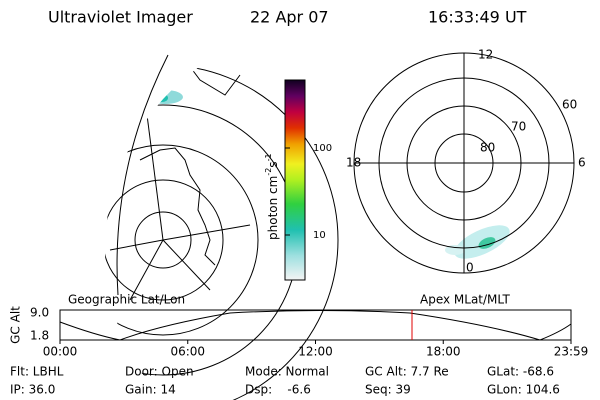 The image size is (600, 400). What do you see at coordinates (39, 336) in the screenshot?
I see `y-tick: 1.8` at bounding box center [39, 336].